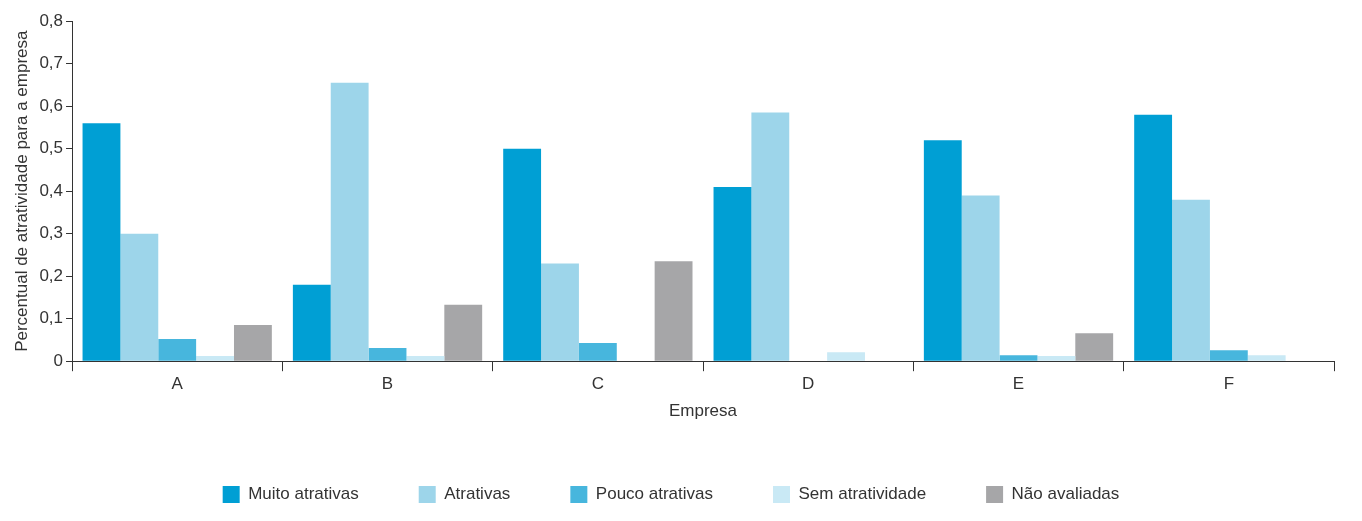 The width and height of the screenshot is (1362, 521). What do you see at coordinates (1065, 494) in the screenshot?
I see `legend-label: Não avaliadas` at bounding box center [1065, 494].